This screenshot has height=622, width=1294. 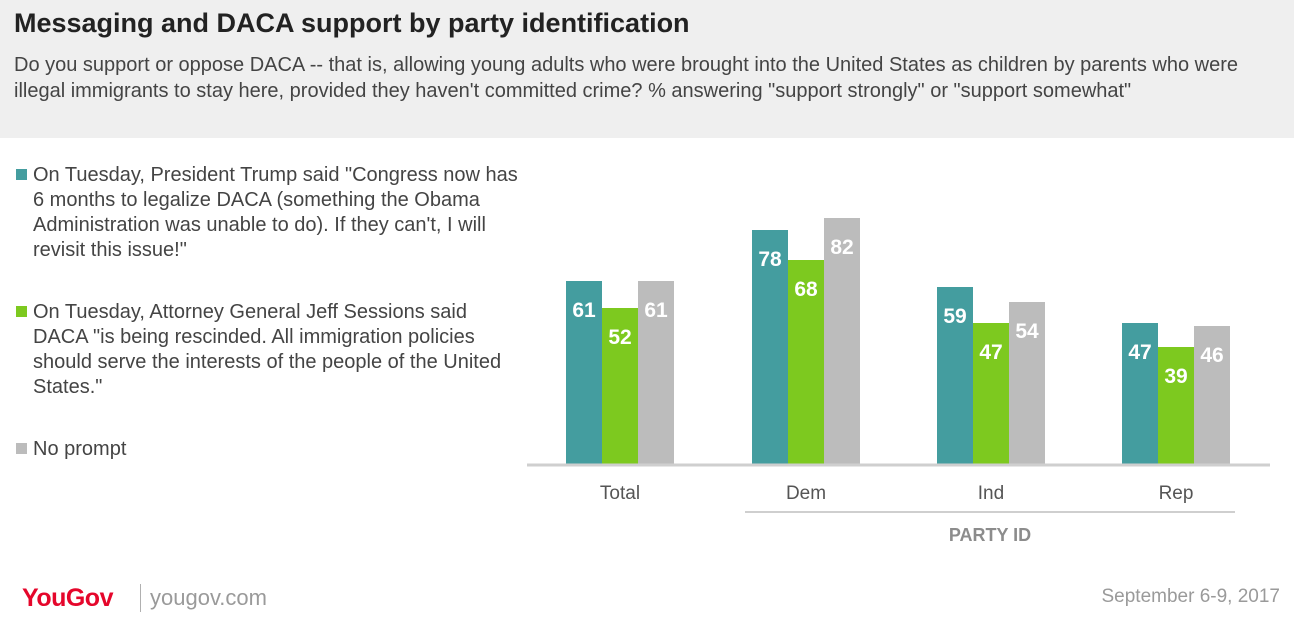 I want to click on data-label: 68, so click(x=806, y=289).